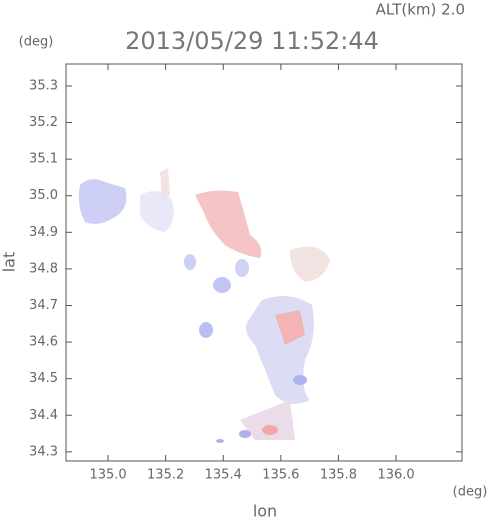  What do you see at coordinates (43, 159) in the screenshot?
I see `y-tick-label: 35.1` at bounding box center [43, 159].